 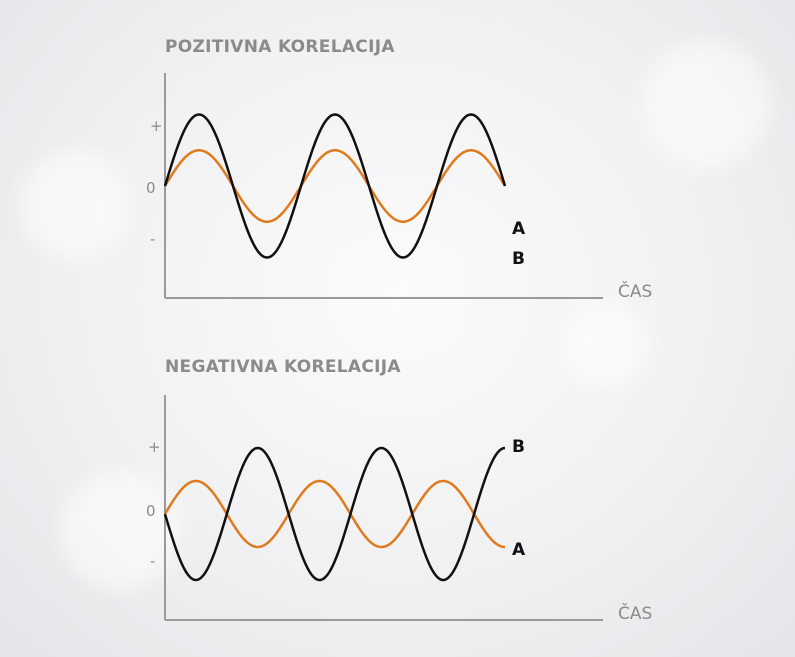 What do you see at coordinates (519, 229) in the screenshot?
I see `chart-1-series-a-label: A` at bounding box center [519, 229].